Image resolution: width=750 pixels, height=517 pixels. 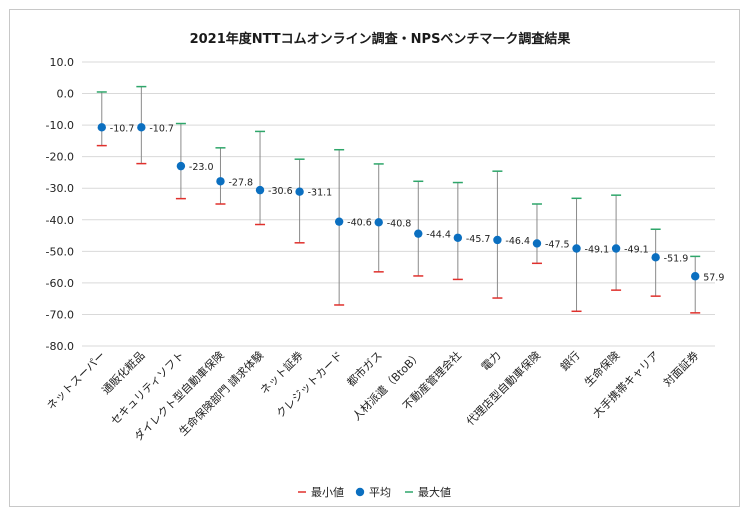 I want to click on data-label: -51.9, so click(x=676, y=258).